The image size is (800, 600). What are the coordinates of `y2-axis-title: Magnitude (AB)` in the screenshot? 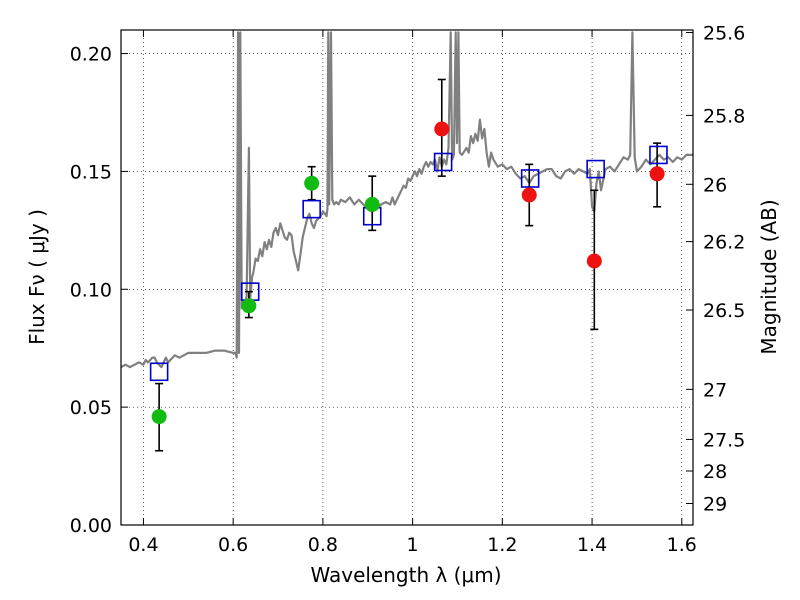 It's located at (769, 276).